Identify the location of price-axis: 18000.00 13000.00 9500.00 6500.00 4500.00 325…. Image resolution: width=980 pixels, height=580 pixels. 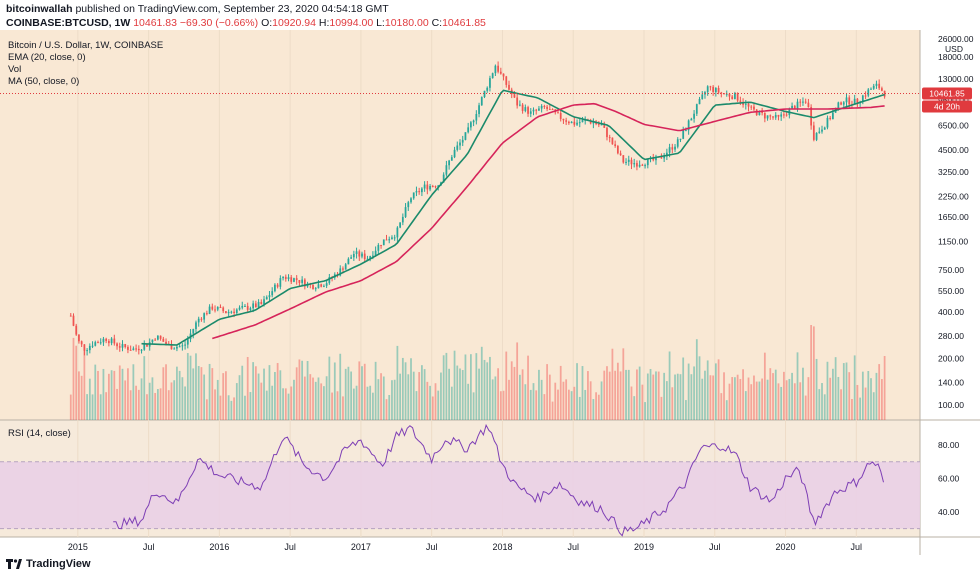
(956, 231).